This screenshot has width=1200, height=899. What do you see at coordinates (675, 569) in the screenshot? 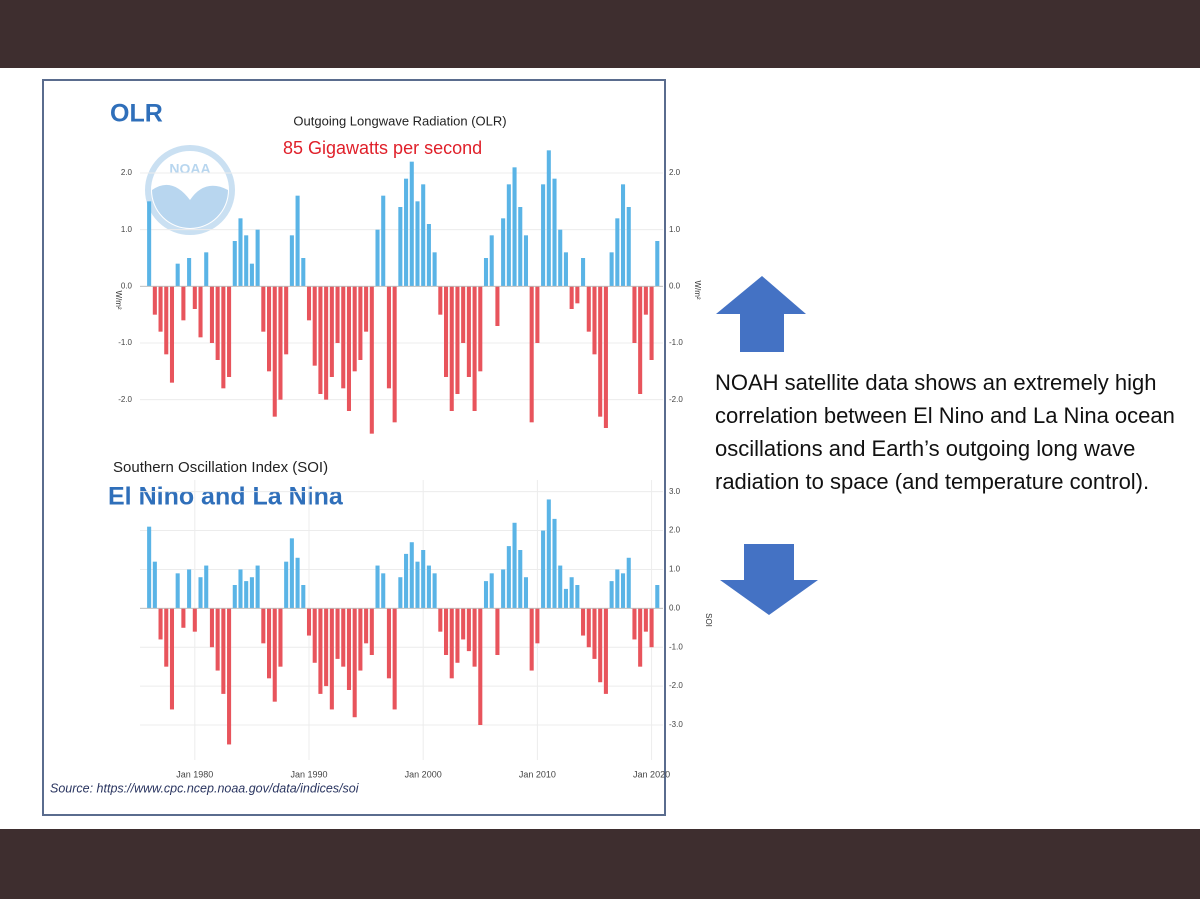
I see `y-tick-label: 1.0` at bounding box center [675, 569].